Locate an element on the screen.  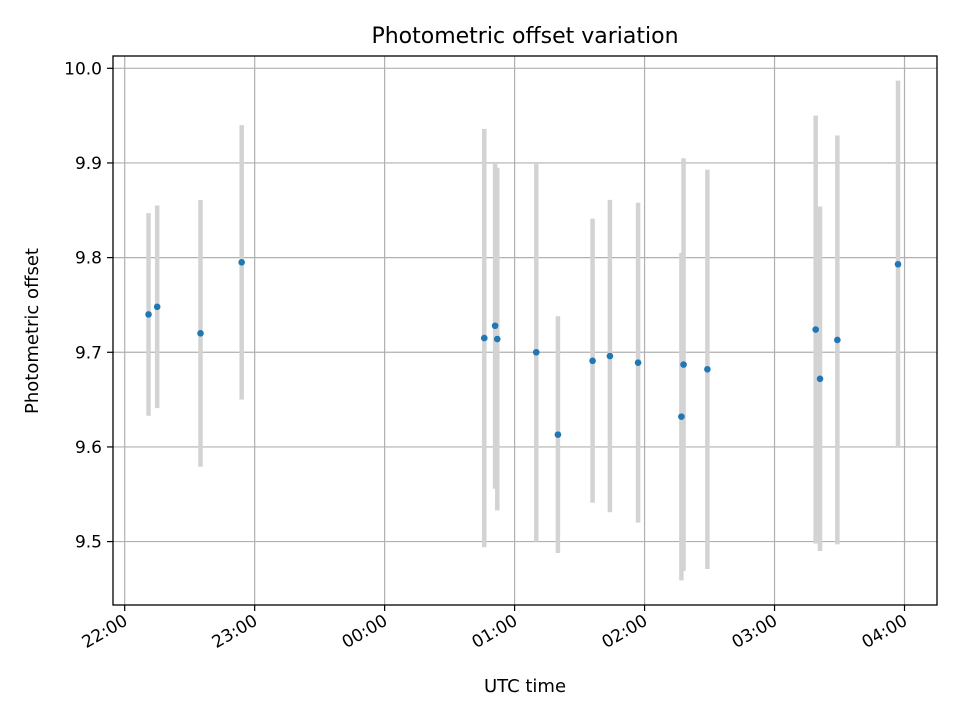
x-tick-label: 23:00 is located at coordinates (235, 632).